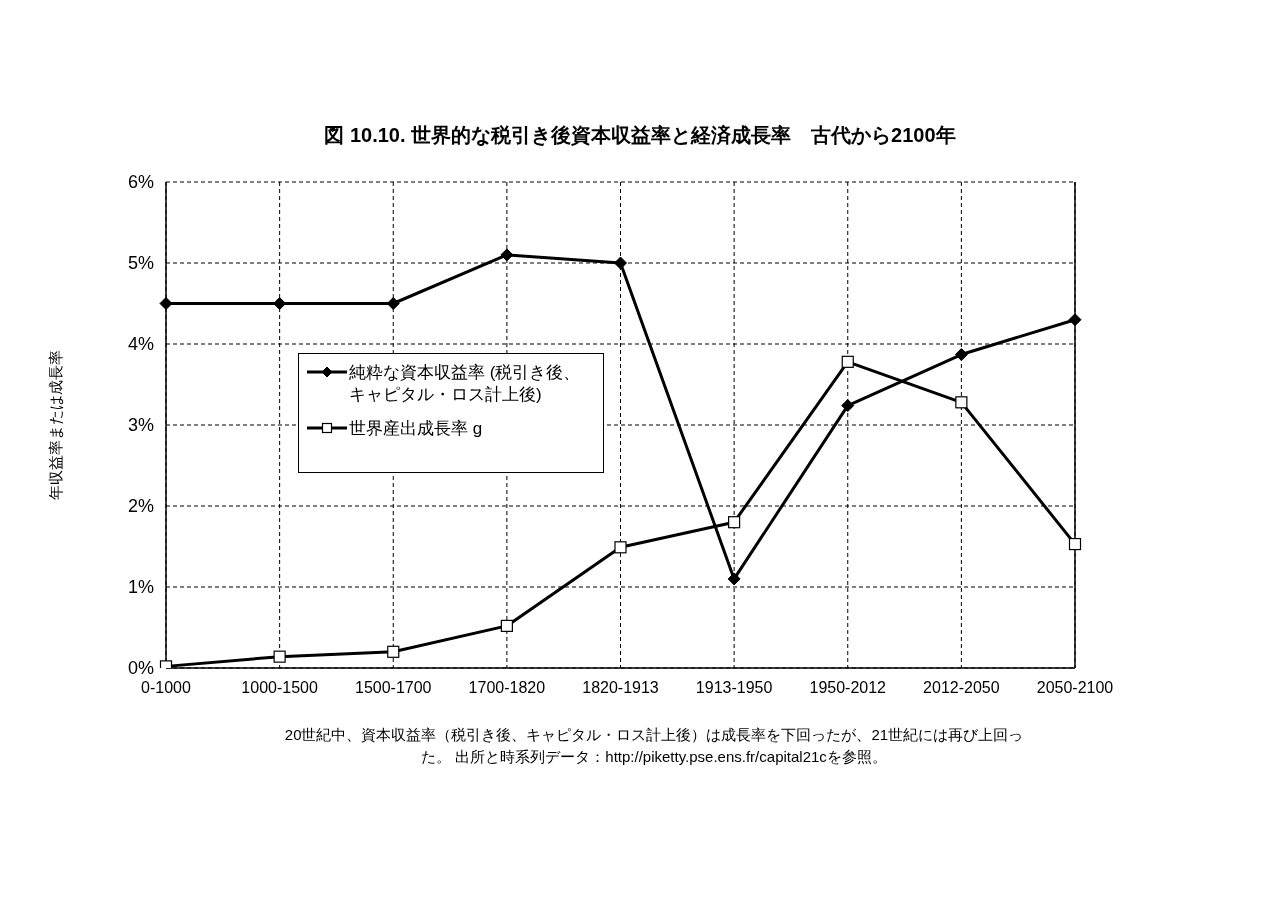  What do you see at coordinates (848, 688) in the screenshot?
I see `x-tick-label: 1950-2012` at bounding box center [848, 688].